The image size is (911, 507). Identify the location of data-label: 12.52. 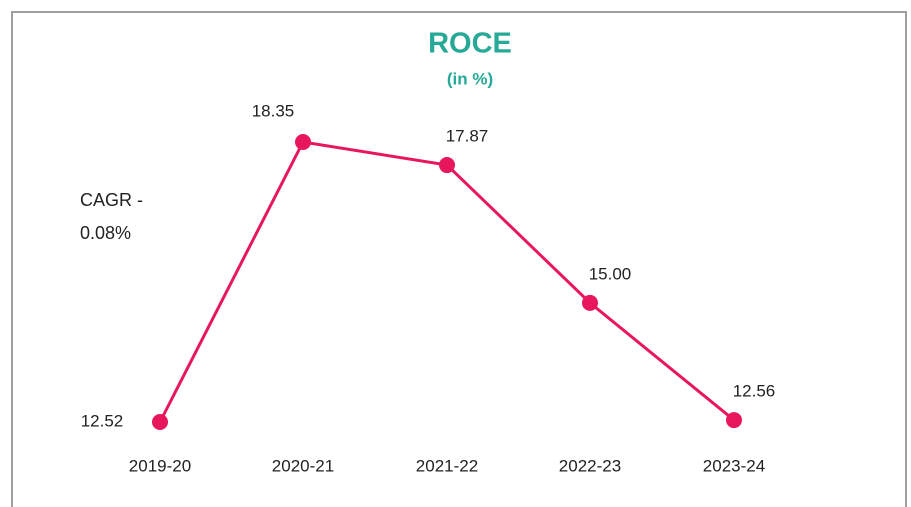
(102, 420).